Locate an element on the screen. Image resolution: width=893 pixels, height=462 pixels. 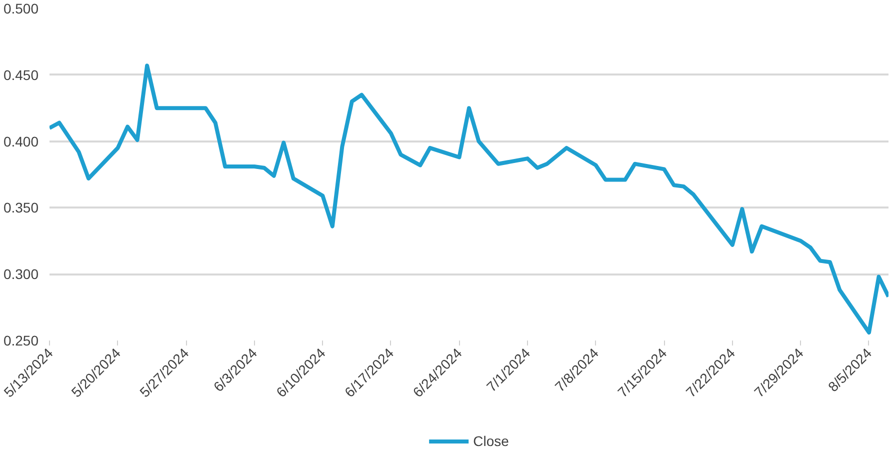
y-tick-label: 0.400 is located at coordinates (21, 141).